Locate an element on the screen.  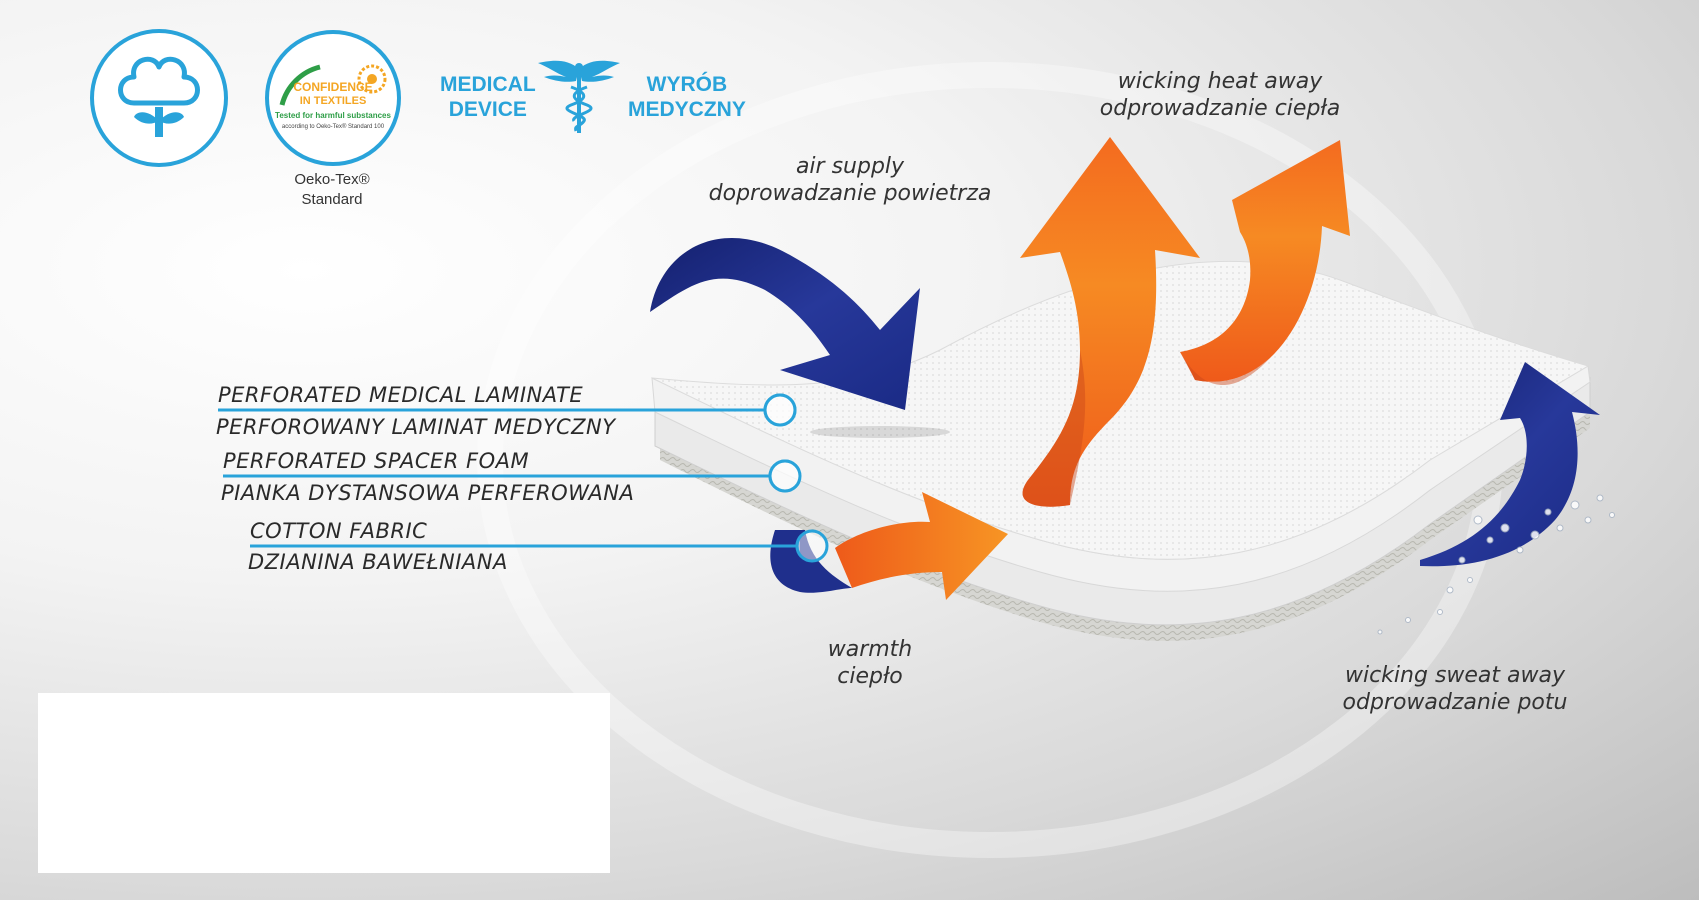
water-droplets-icon is located at coordinates (1496, 564).